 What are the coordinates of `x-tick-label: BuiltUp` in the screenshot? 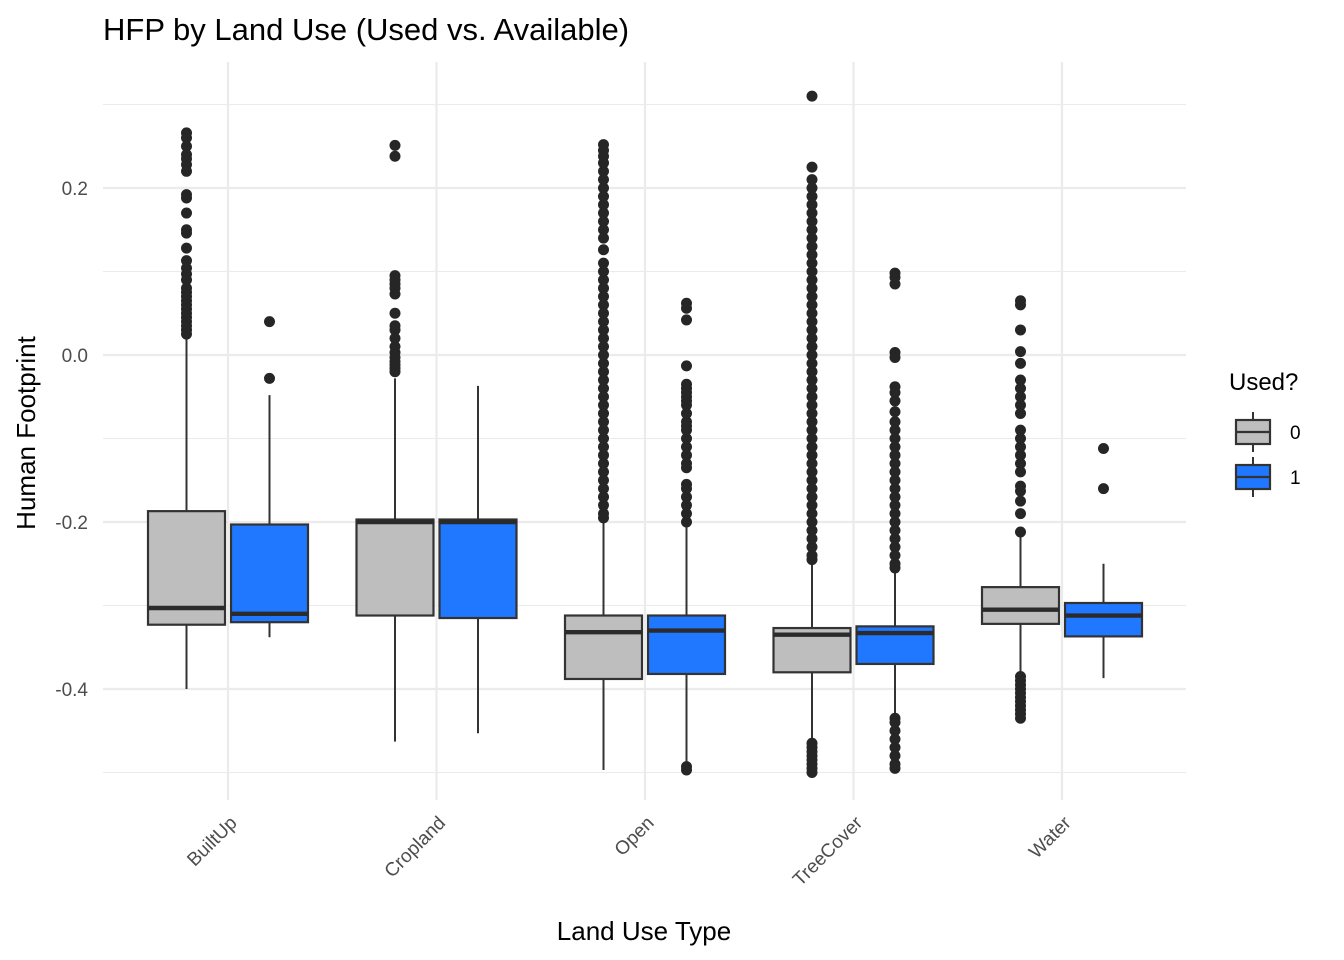 It's located at (212, 842).